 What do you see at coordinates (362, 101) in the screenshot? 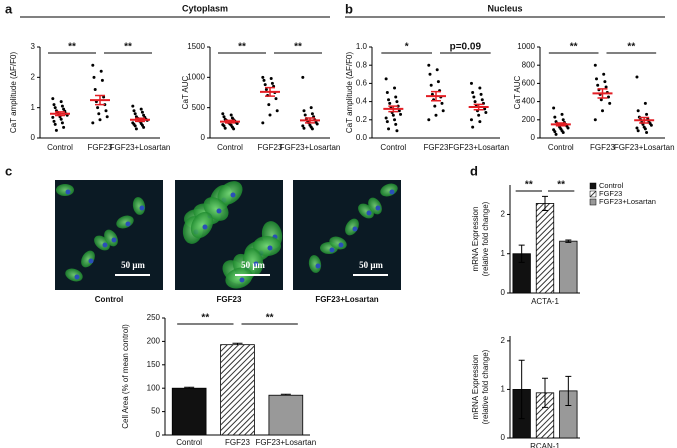
I see `y-tick-label: 0.4` at bounding box center [362, 101].